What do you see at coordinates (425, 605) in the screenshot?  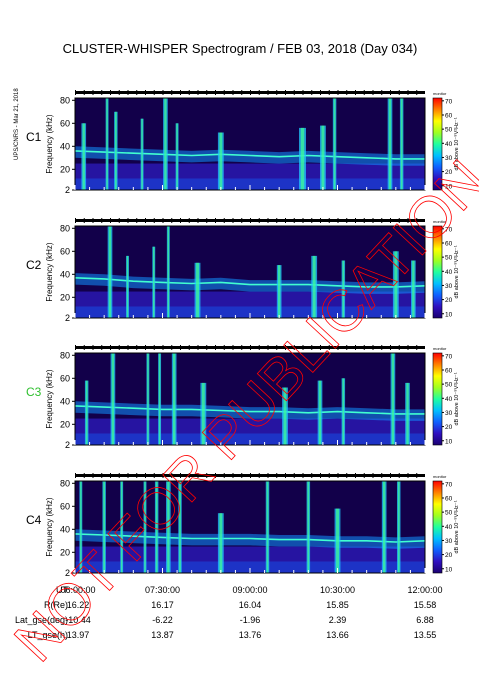 I see `ephemeris-value: 15.58` at bounding box center [425, 605].